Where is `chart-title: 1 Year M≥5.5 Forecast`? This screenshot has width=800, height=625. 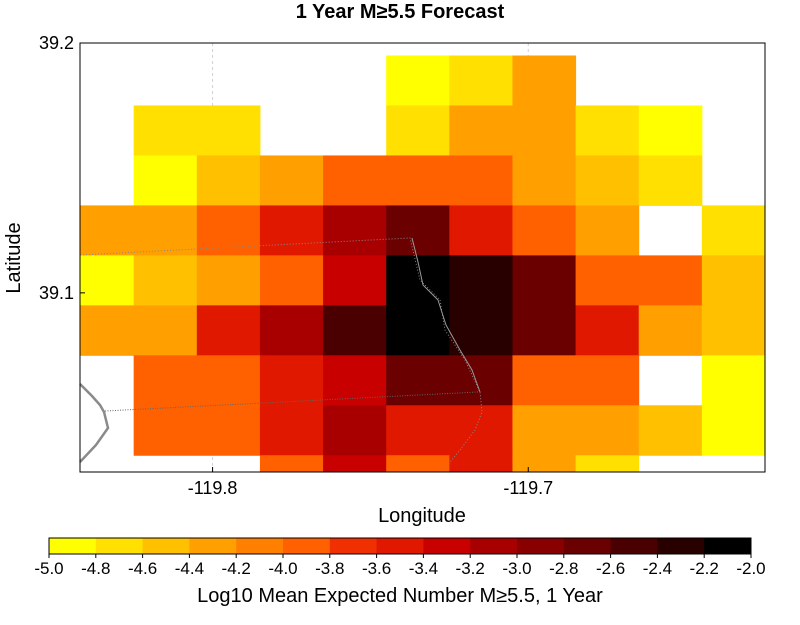 chart-title: 1 Year M≥5.5 Forecast is located at coordinates (400, 12).